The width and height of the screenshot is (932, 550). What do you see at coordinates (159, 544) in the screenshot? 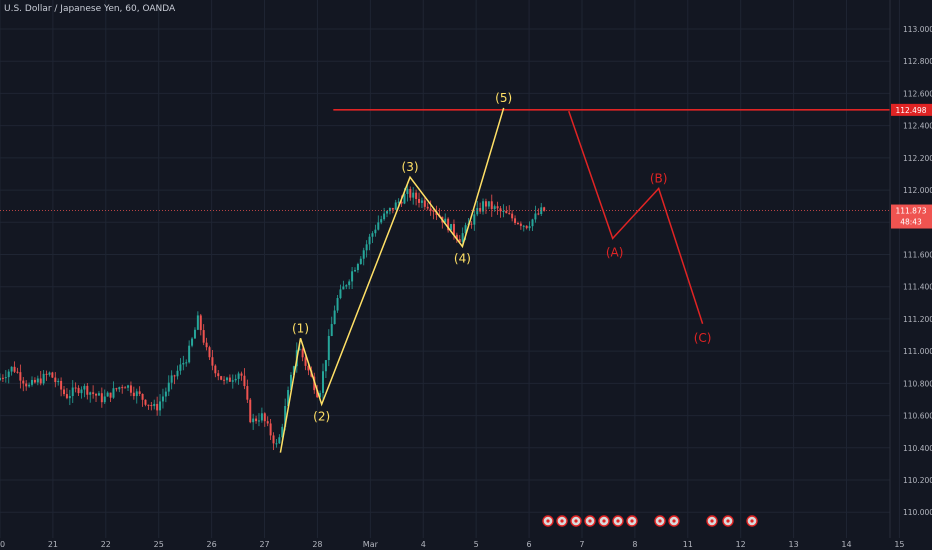
I see `time-tick-label: 25` at bounding box center [159, 544].